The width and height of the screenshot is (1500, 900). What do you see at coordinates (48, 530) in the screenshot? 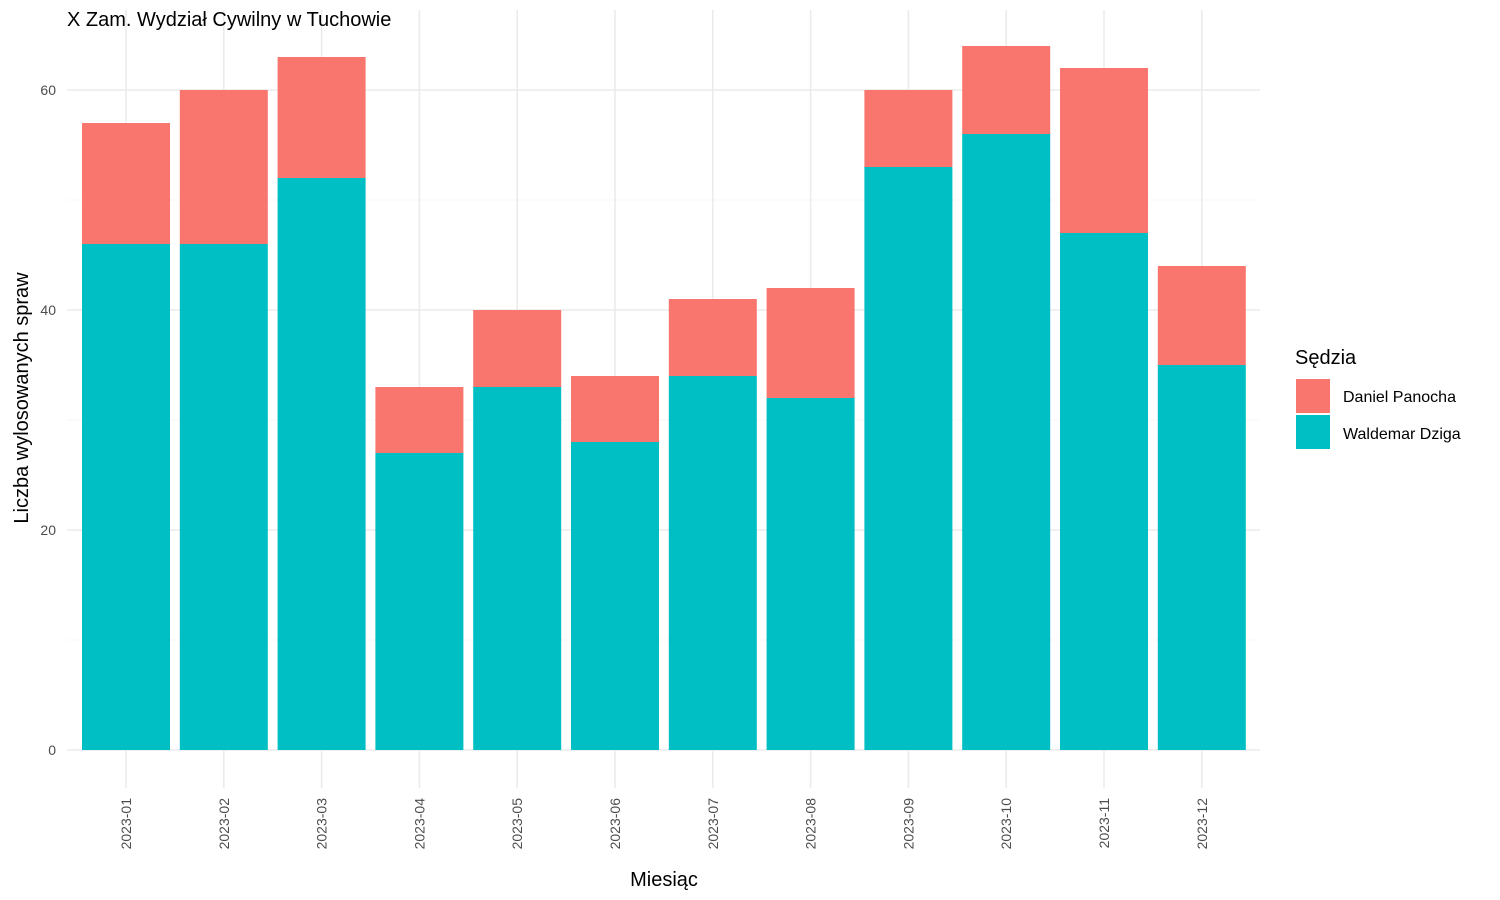
I see `y-tick-label: 20` at bounding box center [48, 530].